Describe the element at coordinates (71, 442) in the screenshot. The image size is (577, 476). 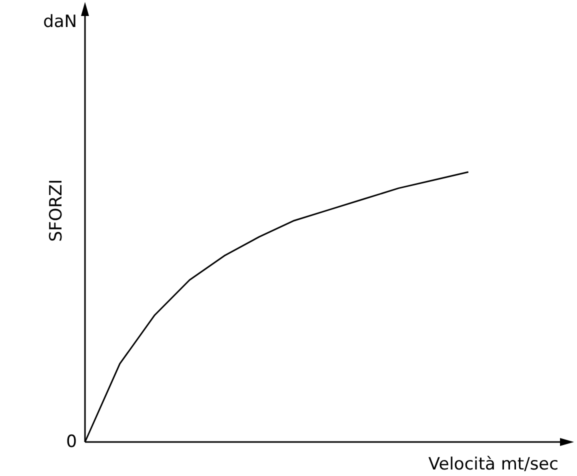
I see `annotation: 0` at that location.